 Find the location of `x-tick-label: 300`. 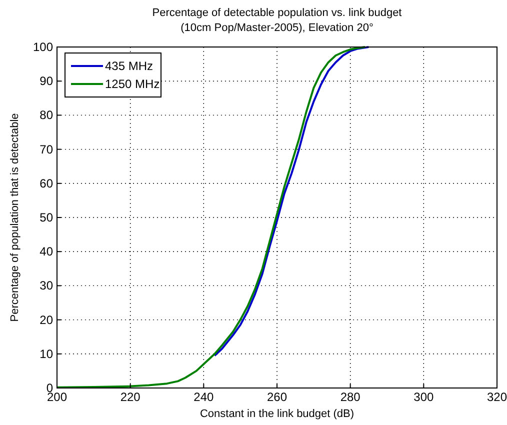

x-tick-label: 300 is located at coordinates (424, 397).